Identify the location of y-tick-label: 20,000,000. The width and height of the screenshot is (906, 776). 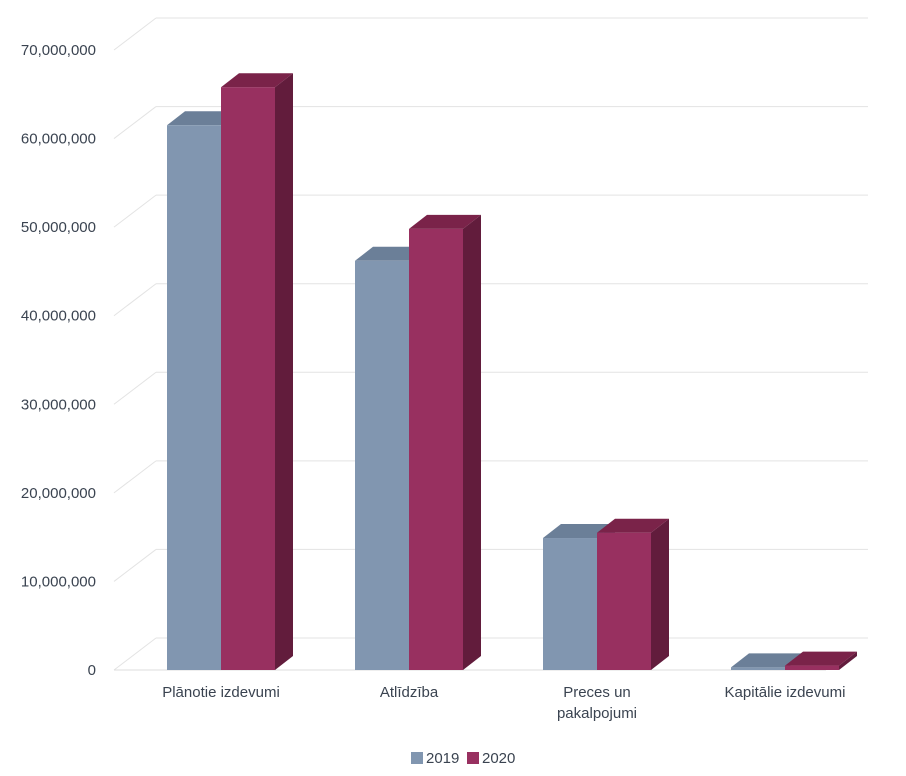
(58, 493).